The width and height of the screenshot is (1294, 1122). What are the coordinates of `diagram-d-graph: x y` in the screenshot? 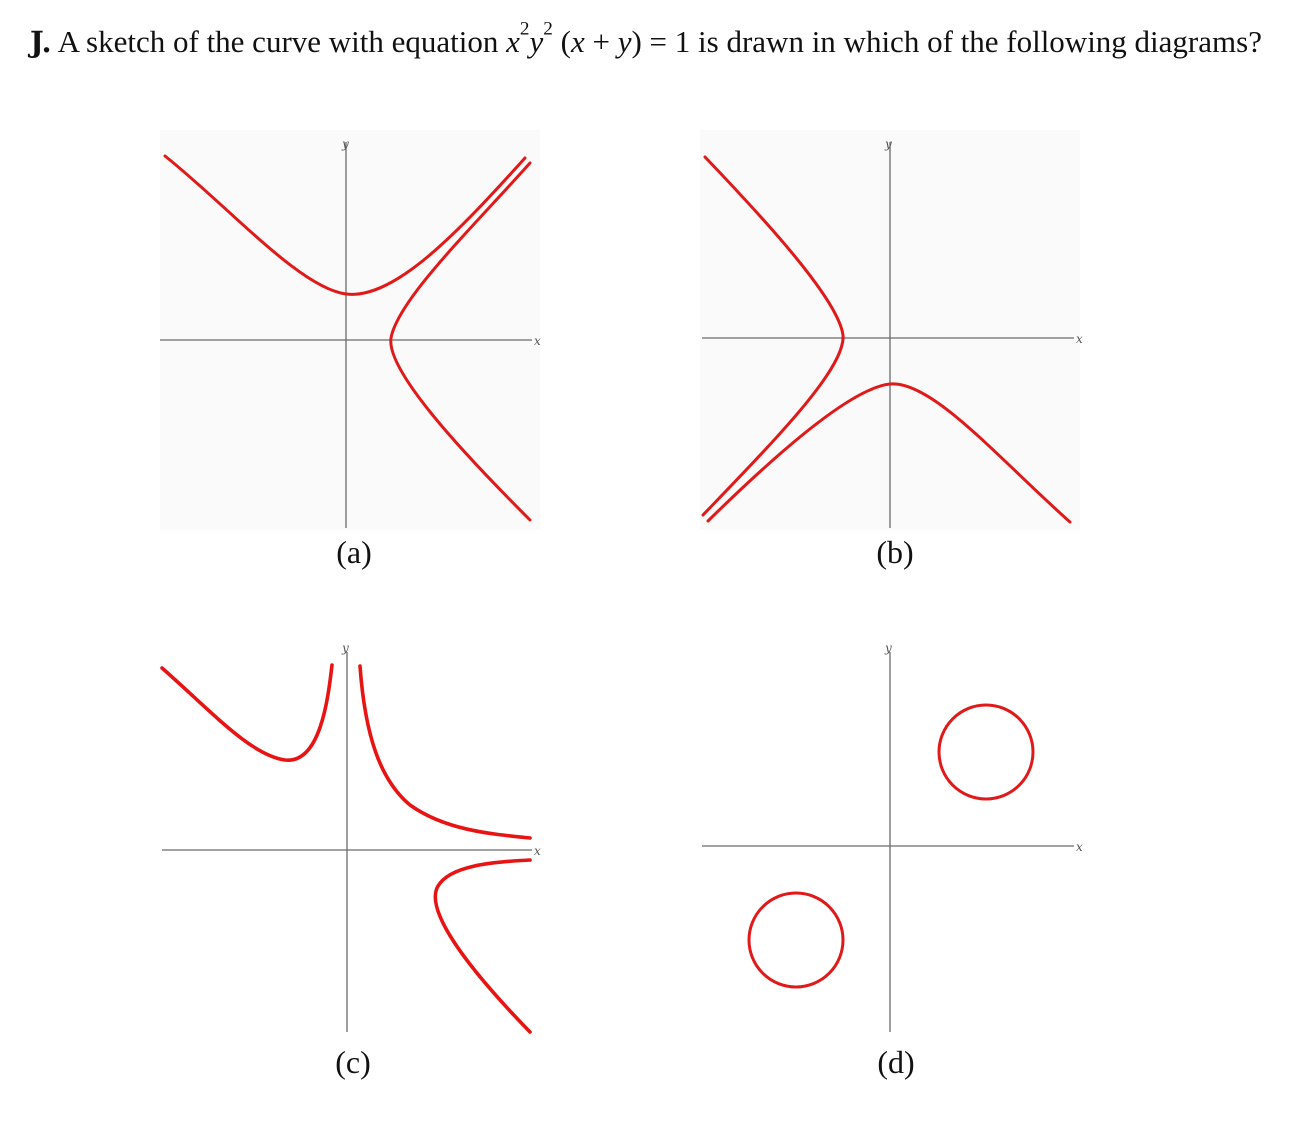 It's located at (892, 836).